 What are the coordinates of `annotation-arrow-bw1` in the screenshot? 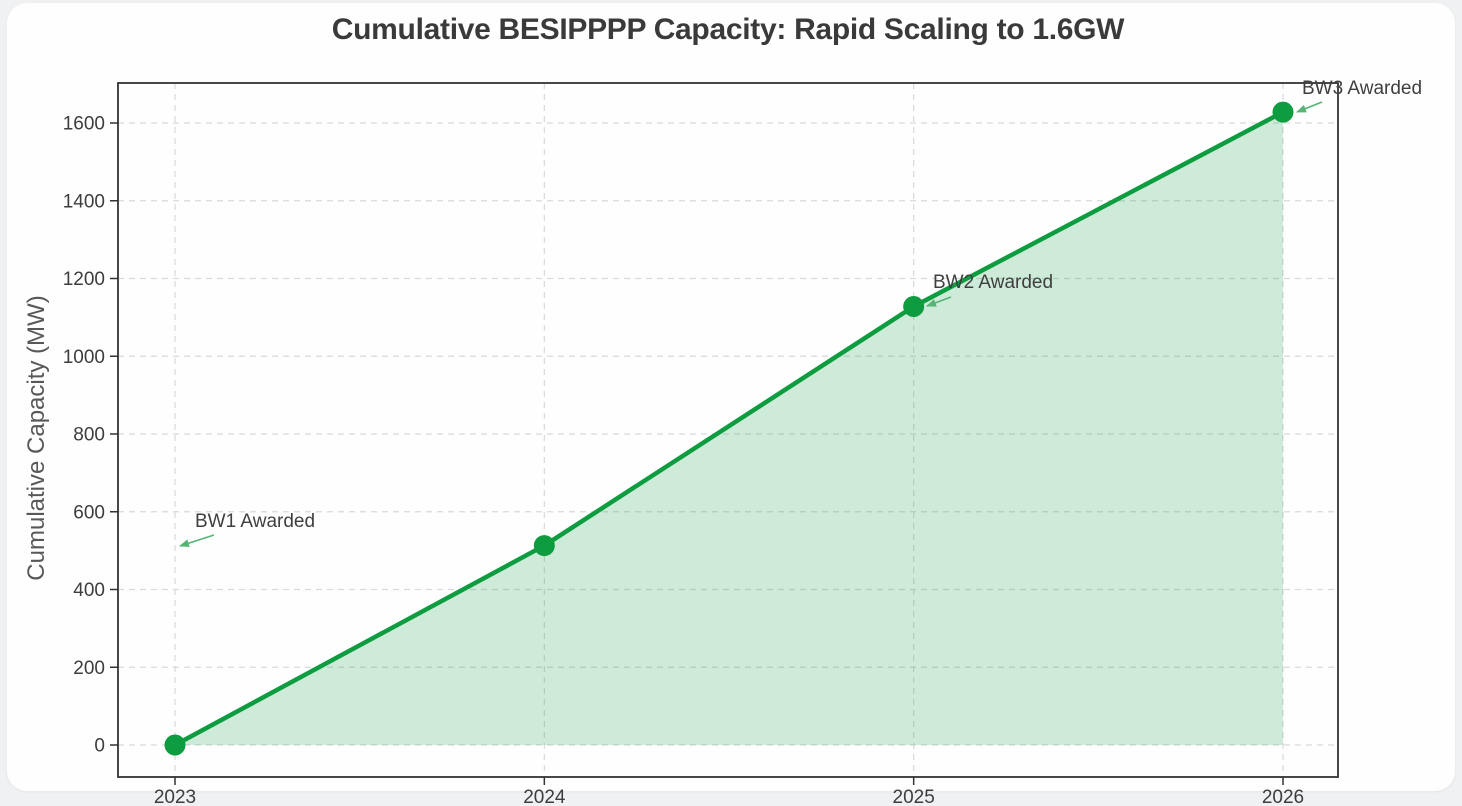 It's located at (197, 541).